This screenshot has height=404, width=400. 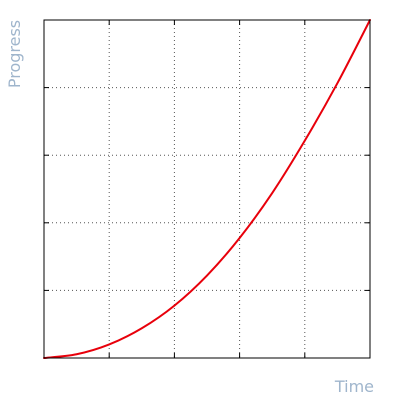 I want to click on x-axis-label: Time, so click(x=354, y=386).